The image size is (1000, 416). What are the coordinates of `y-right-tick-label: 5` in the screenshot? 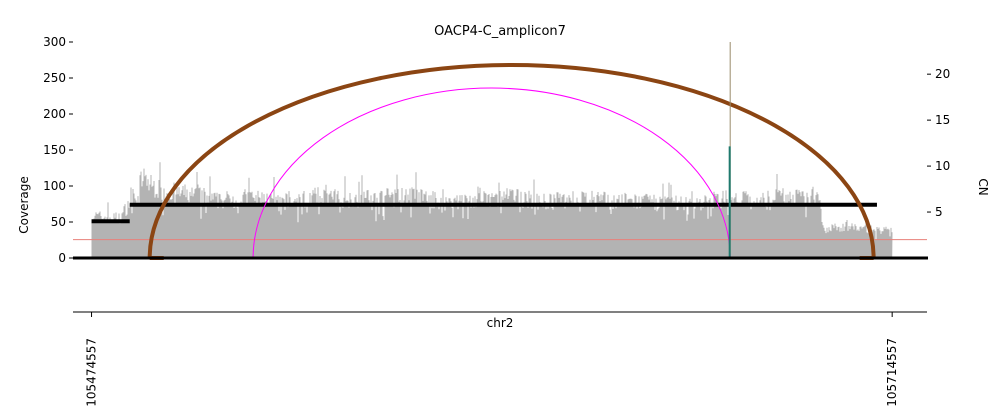 It's located at (939, 212).